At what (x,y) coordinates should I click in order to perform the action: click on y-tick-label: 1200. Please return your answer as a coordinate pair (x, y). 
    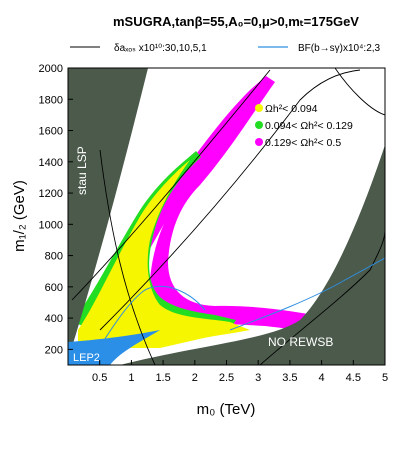
    Looking at the image, I should click on (51, 194).